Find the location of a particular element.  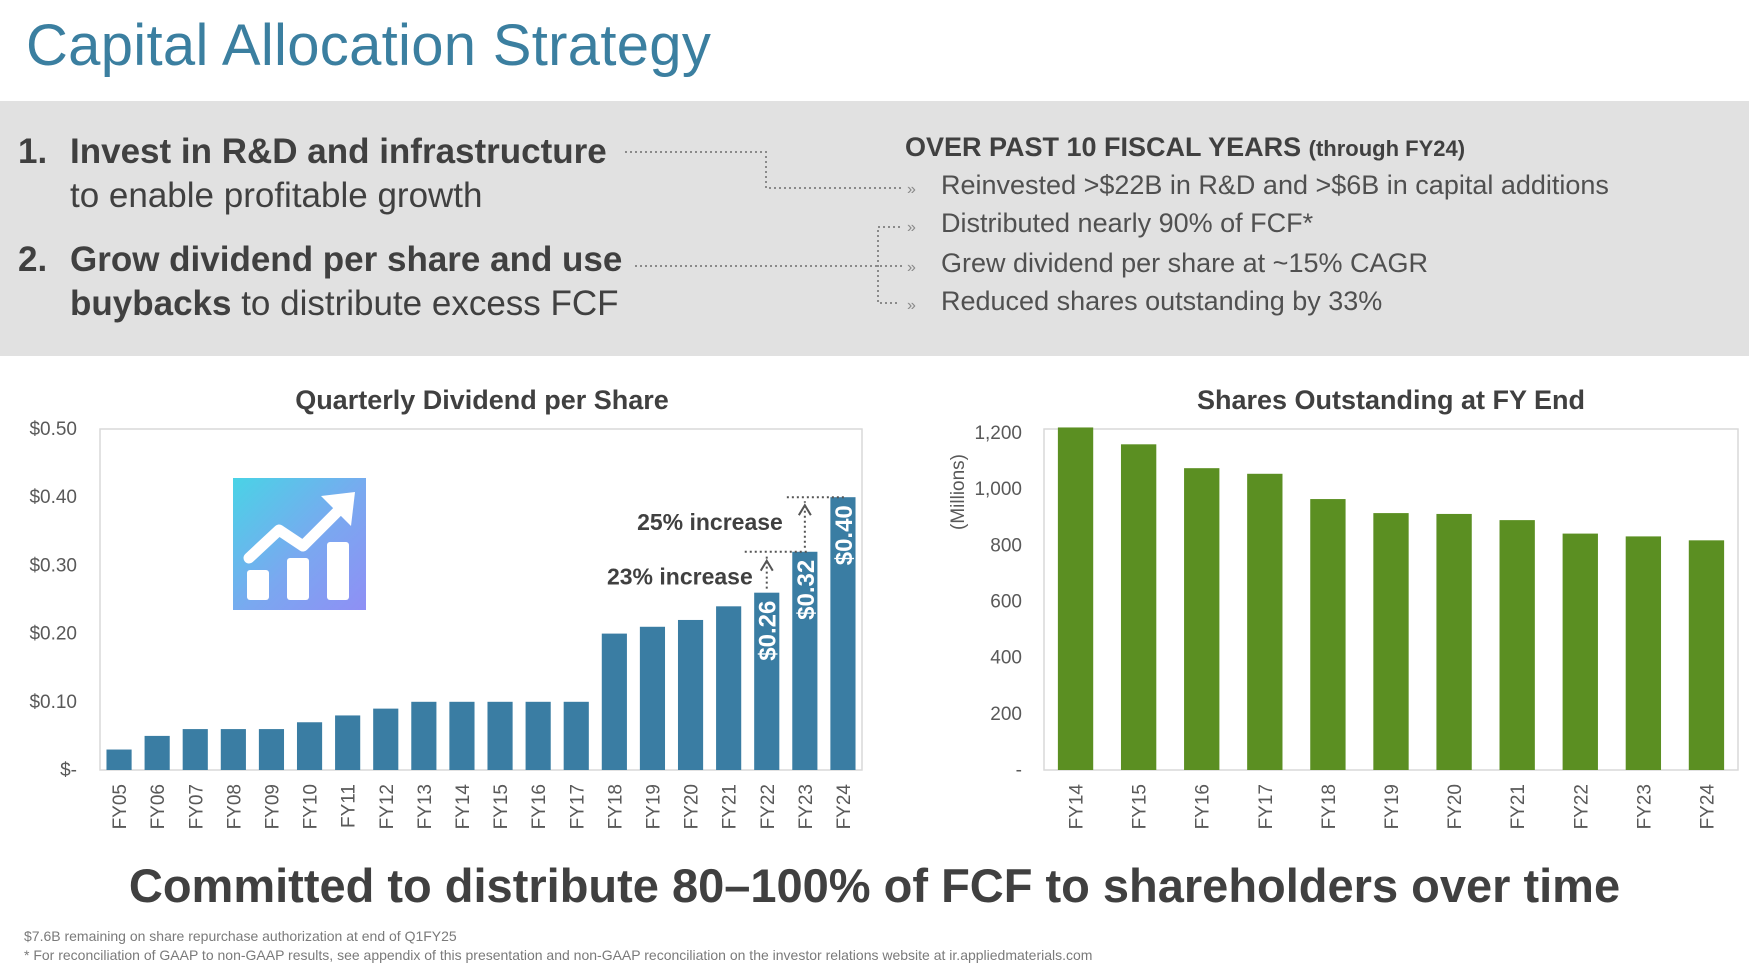

chart-growth-logo-icon is located at coordinates (299, 544).